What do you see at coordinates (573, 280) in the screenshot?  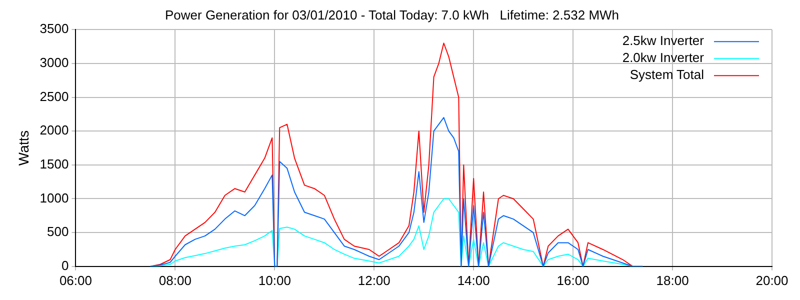 I see `x-tick-label: 16:00` at bounding box center [573, 280].